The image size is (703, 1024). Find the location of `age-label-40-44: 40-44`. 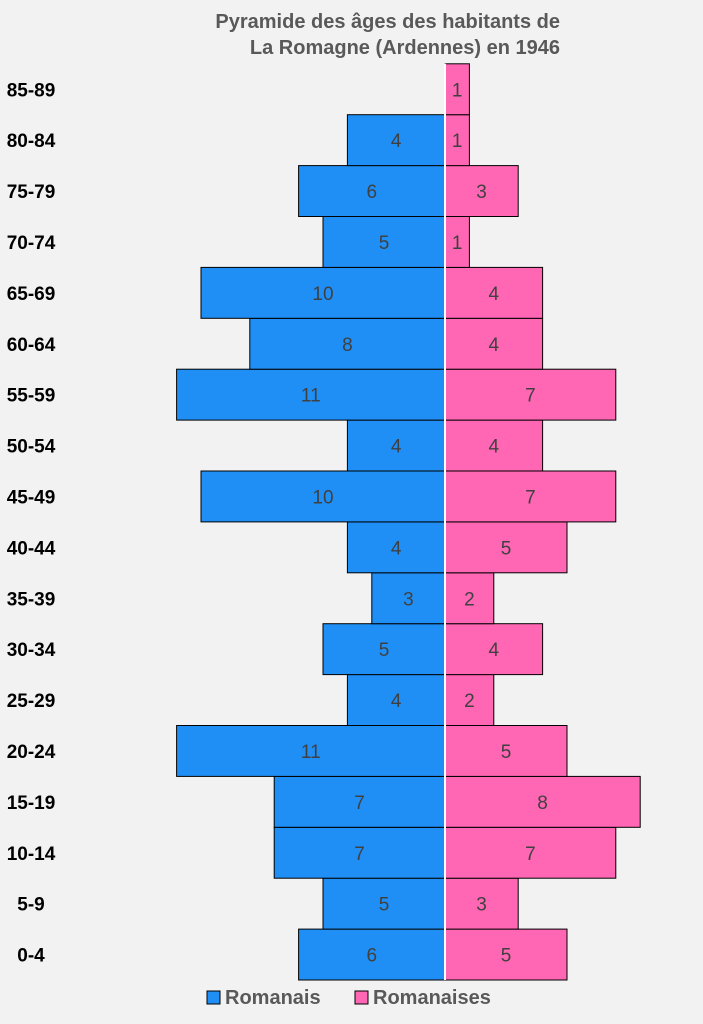

age-label-40-44: 40-44 is located at coordinates (31, 548).